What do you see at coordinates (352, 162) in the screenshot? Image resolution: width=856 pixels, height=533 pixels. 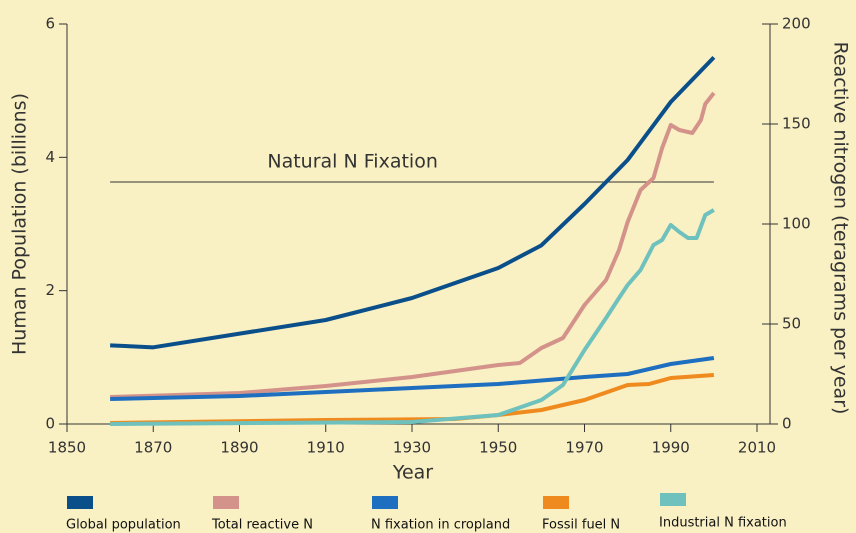 I see `annotation: Natural N Fixation` at bounding box center [352, 162].